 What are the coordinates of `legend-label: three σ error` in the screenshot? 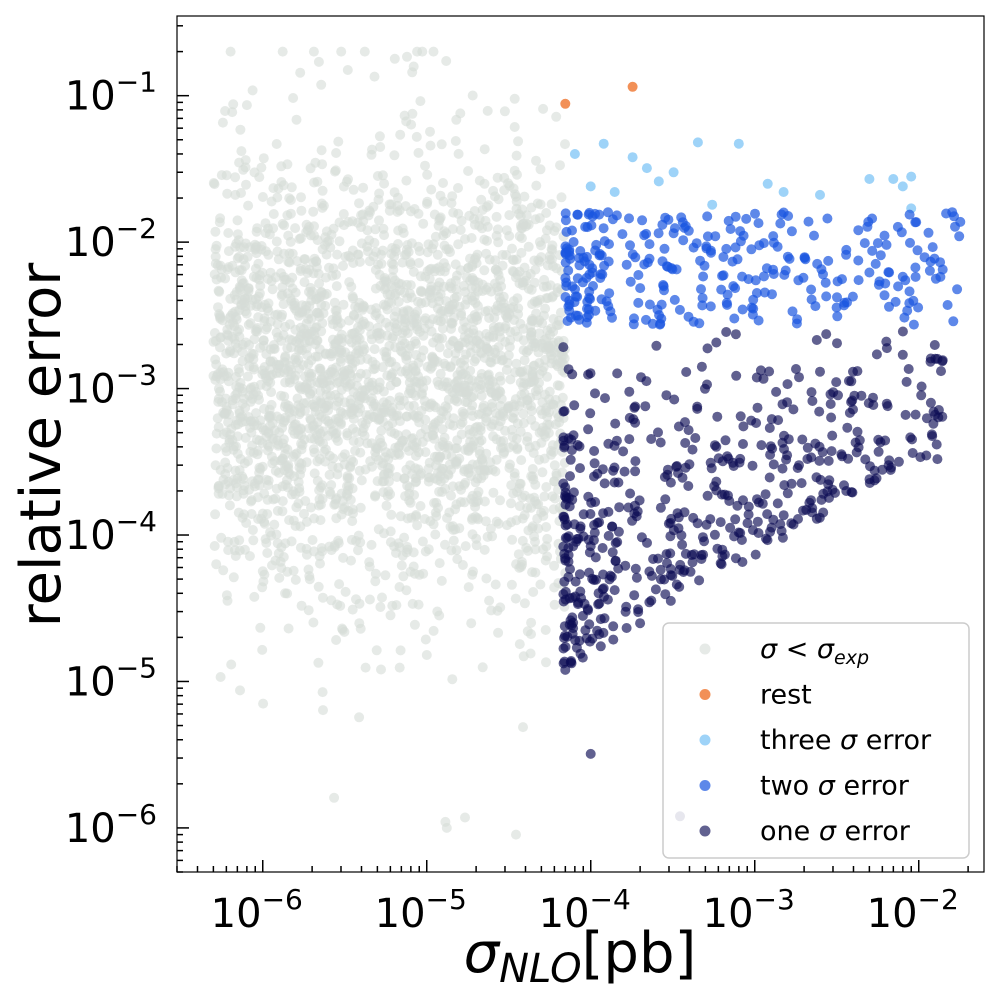 It's located at (846, 740).